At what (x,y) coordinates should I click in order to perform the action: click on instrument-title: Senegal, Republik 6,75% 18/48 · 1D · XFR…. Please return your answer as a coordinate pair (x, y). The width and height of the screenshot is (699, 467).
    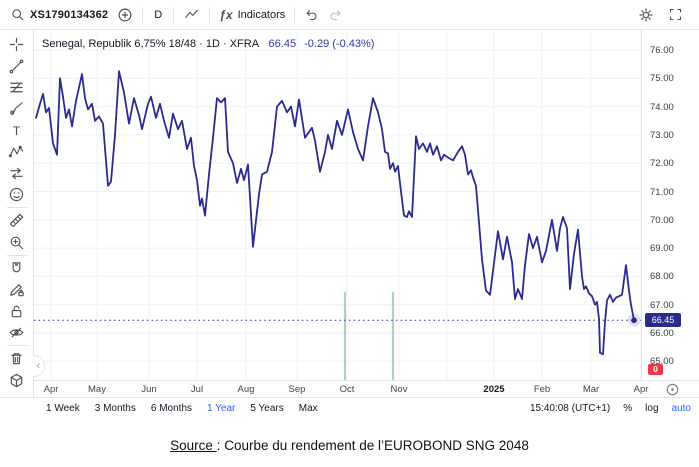
    Looking at the image, I should click on (150, 44).